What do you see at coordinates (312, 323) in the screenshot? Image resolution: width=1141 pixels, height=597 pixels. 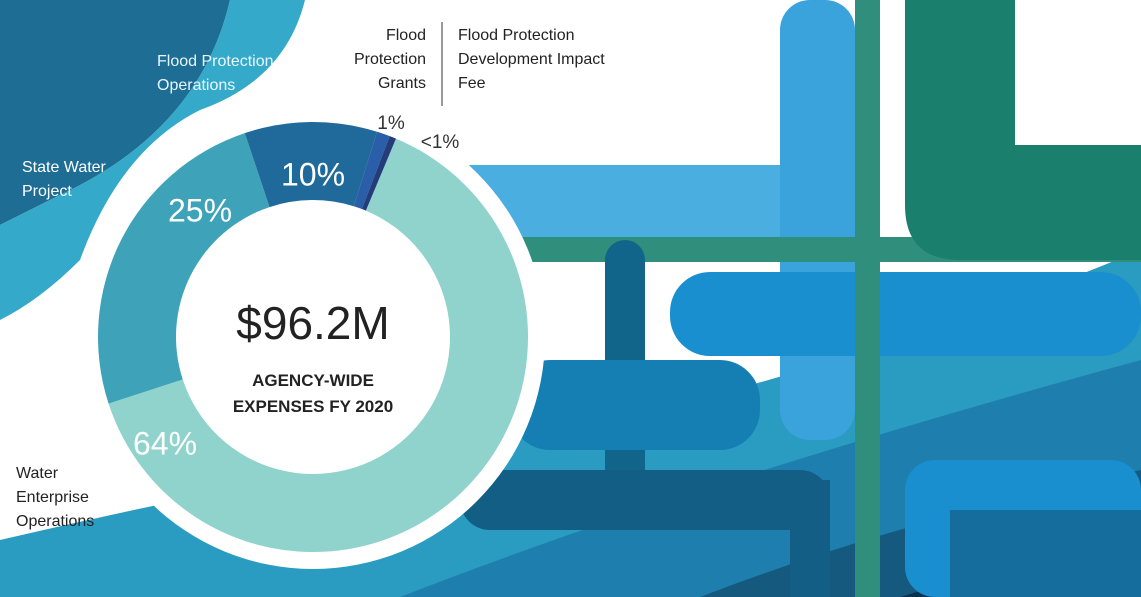 I see `center-total: $96.2M` at bounding box center [312, 323].